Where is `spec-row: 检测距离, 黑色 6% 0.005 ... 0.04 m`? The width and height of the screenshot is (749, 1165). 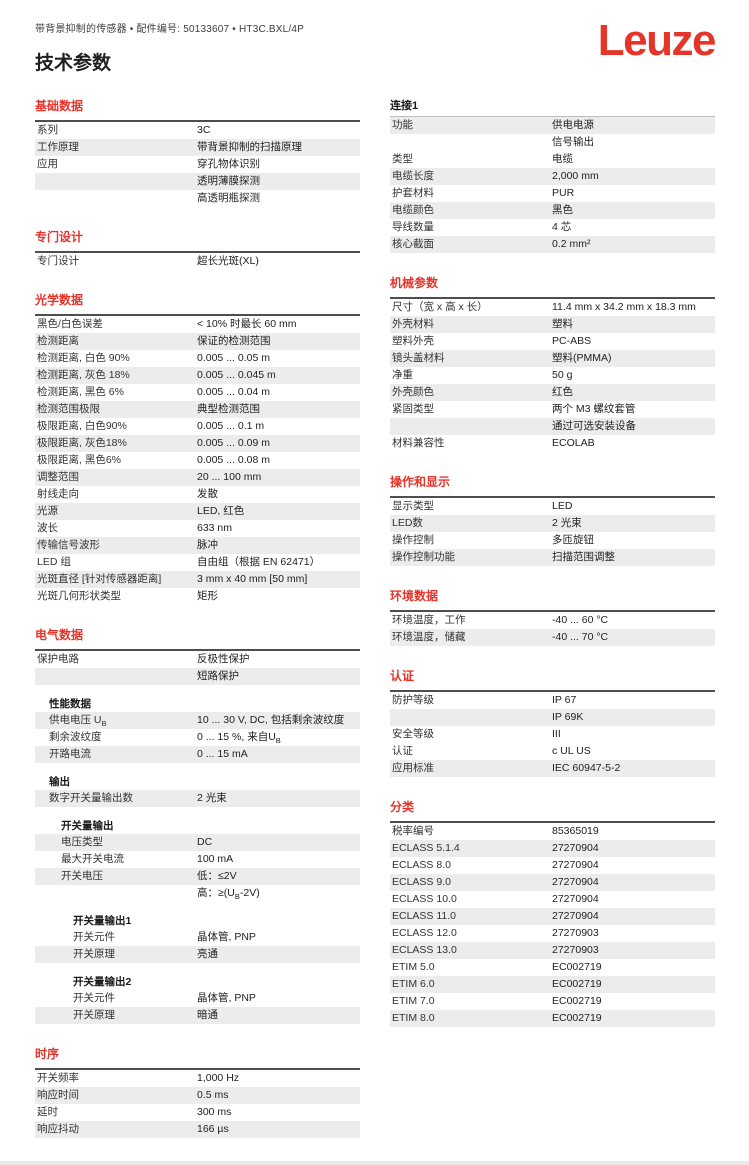 spec-row: 检测距离, 黑色 6% 0.005 ... 0.04 m is located at coordinates (197, 392).